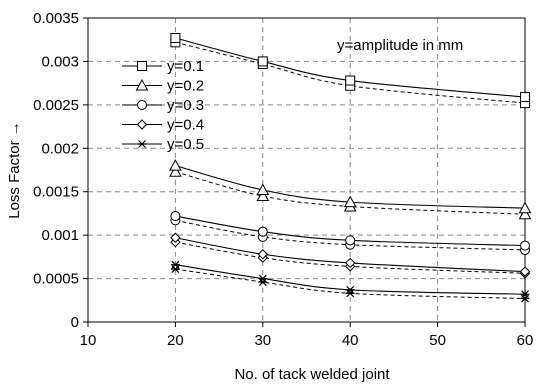  What do you see at coordinates (75, 322) in the screenshot?
I see `y-tick-label: 0` at bounding box center [75, 322].